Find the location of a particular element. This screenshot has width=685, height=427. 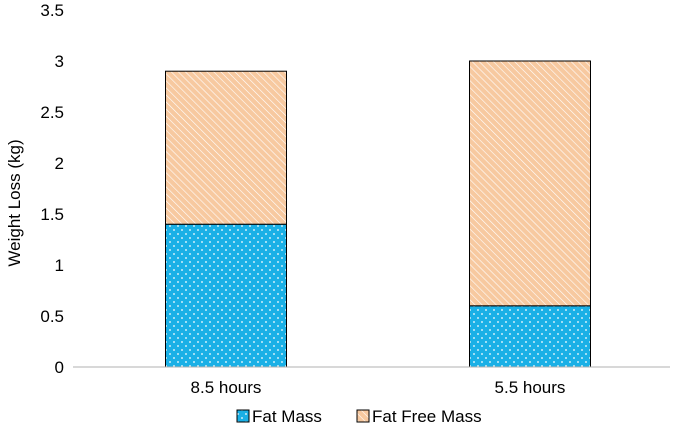

y-tick-label: 0 is located at coordinates (59, 367).